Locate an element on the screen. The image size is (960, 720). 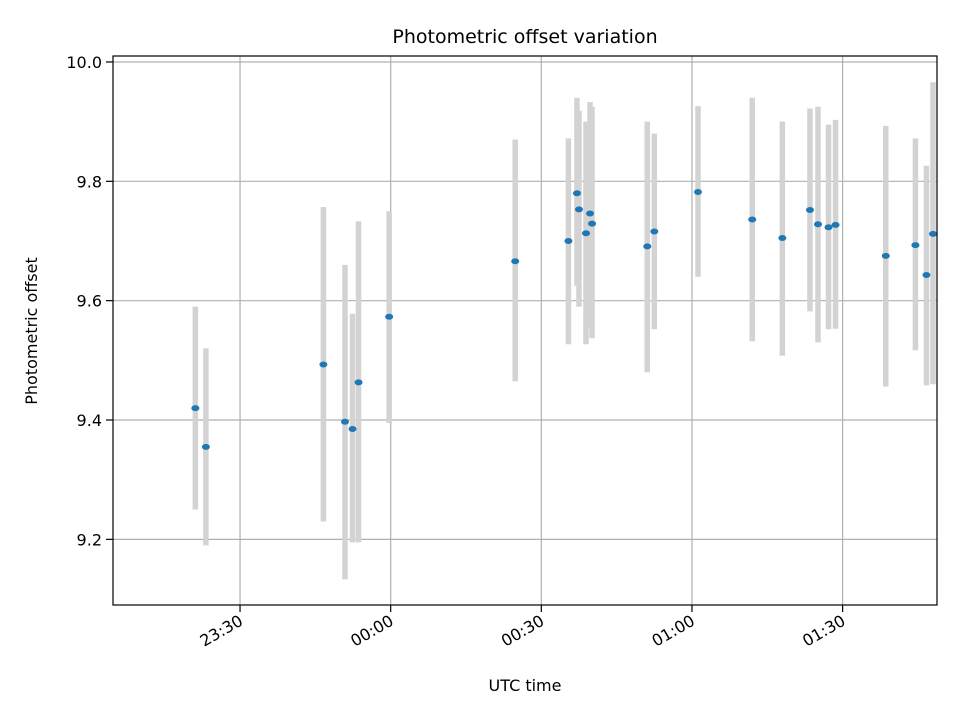
y-axis-label: Photometric offset is located at coordinates (31, 331).